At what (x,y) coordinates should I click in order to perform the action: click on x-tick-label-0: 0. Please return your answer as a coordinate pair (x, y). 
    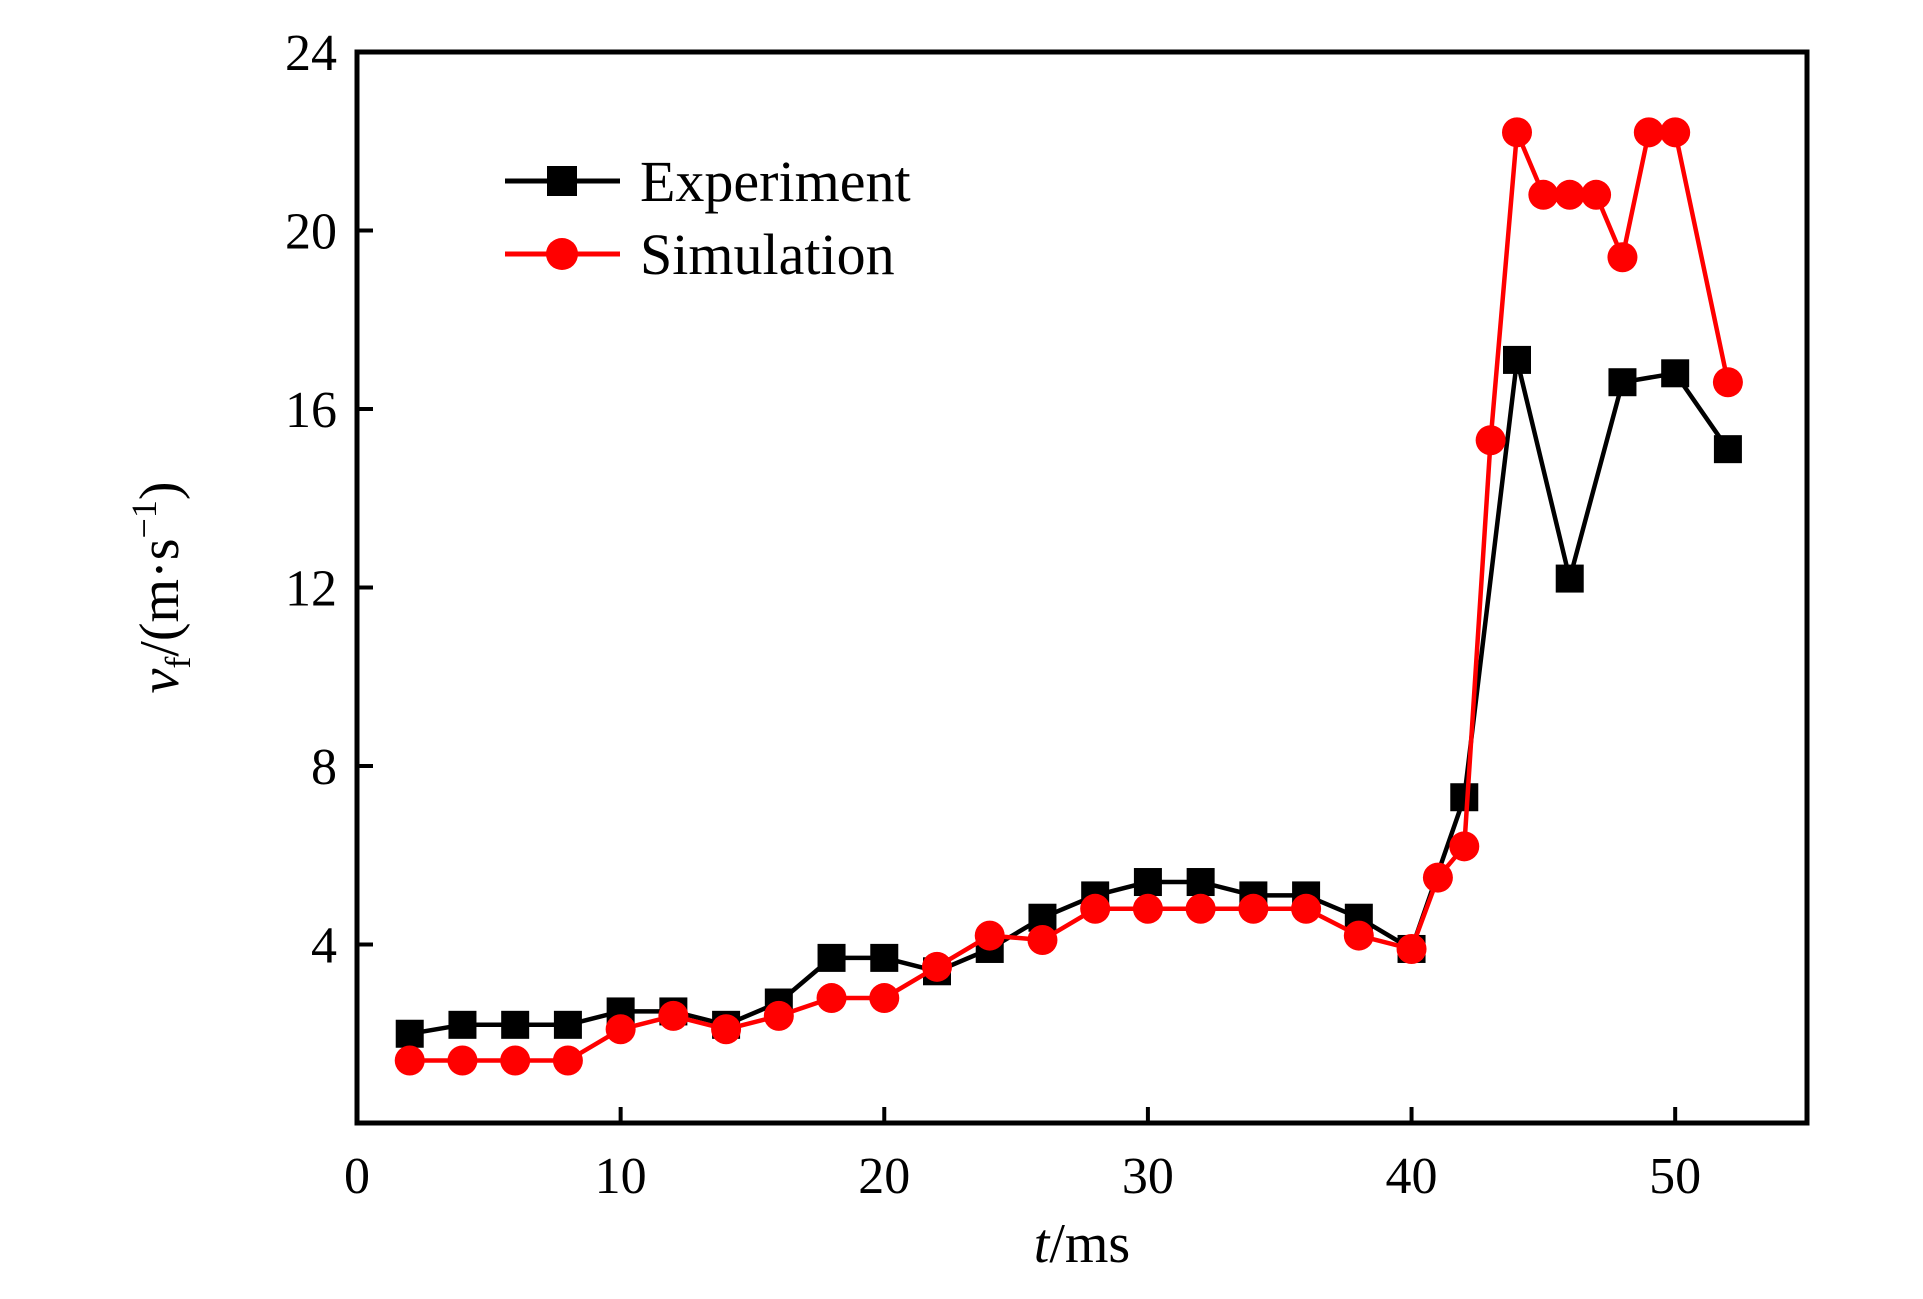
    Looking at the image, I should click on (357, 1176).